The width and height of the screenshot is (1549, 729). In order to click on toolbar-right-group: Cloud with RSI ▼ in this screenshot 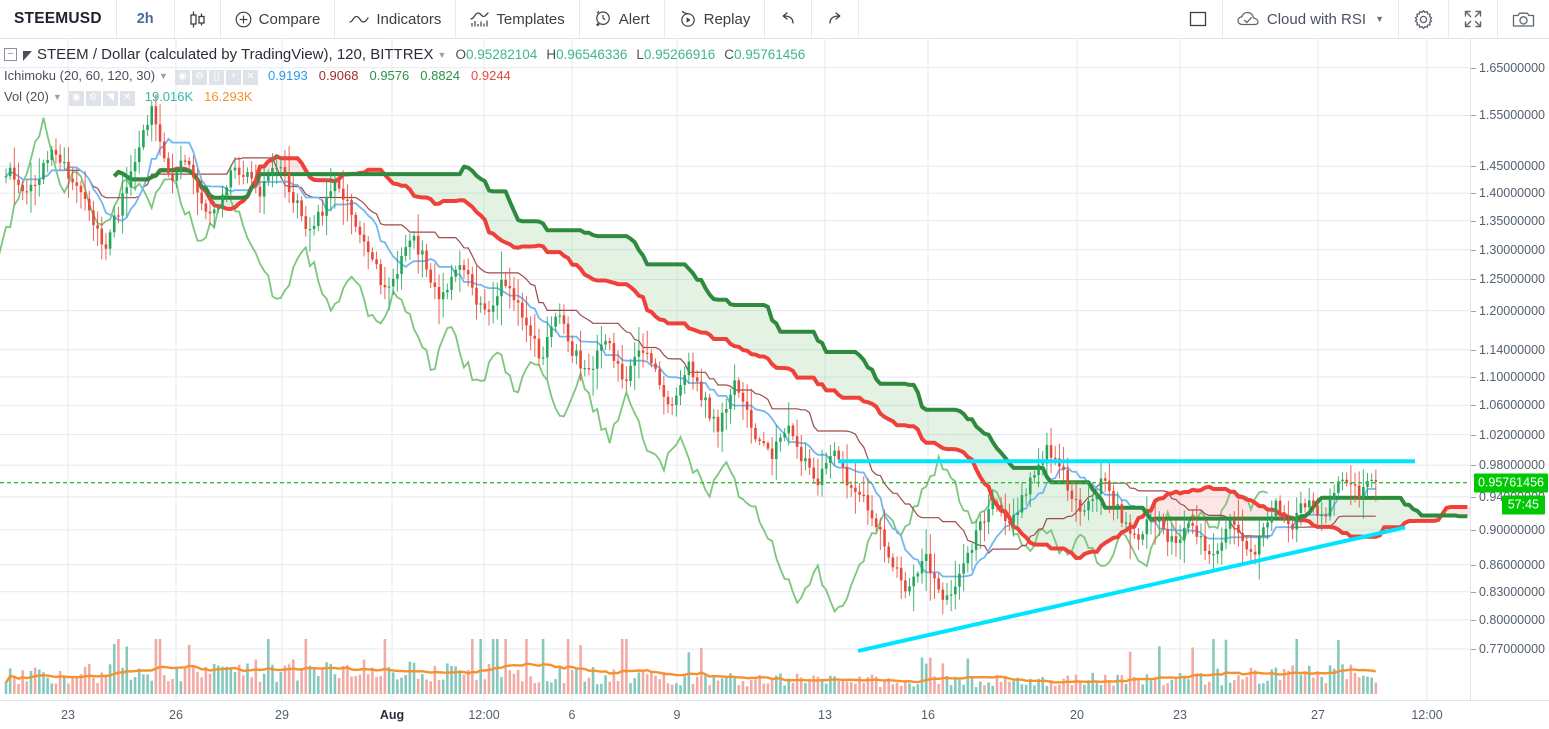, I will do `click(1361, 19)`.